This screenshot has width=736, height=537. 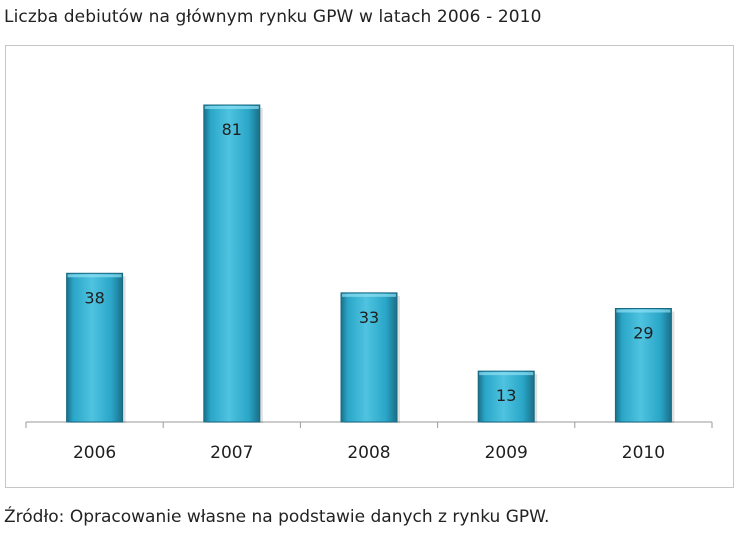 What do you see at coordinates (369, 317) in the screenshot?
I see `data-label-2008: 33` at bounding box center [369, 317].